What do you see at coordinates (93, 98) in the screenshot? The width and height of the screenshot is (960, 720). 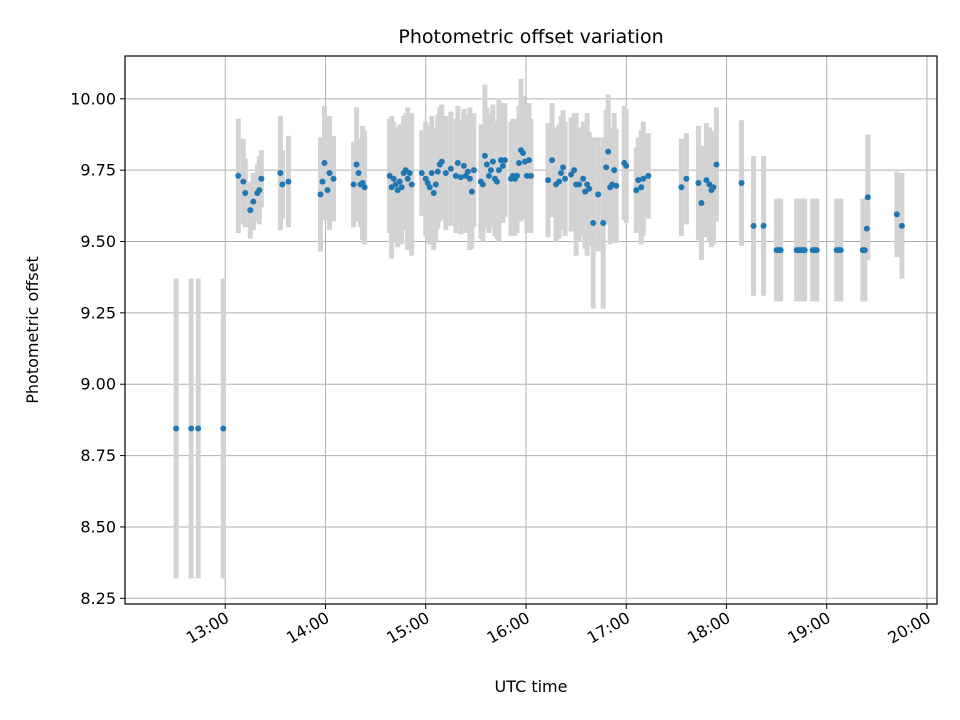 I see `y-tick-label: 10.00` at bounding box center [93, 98].